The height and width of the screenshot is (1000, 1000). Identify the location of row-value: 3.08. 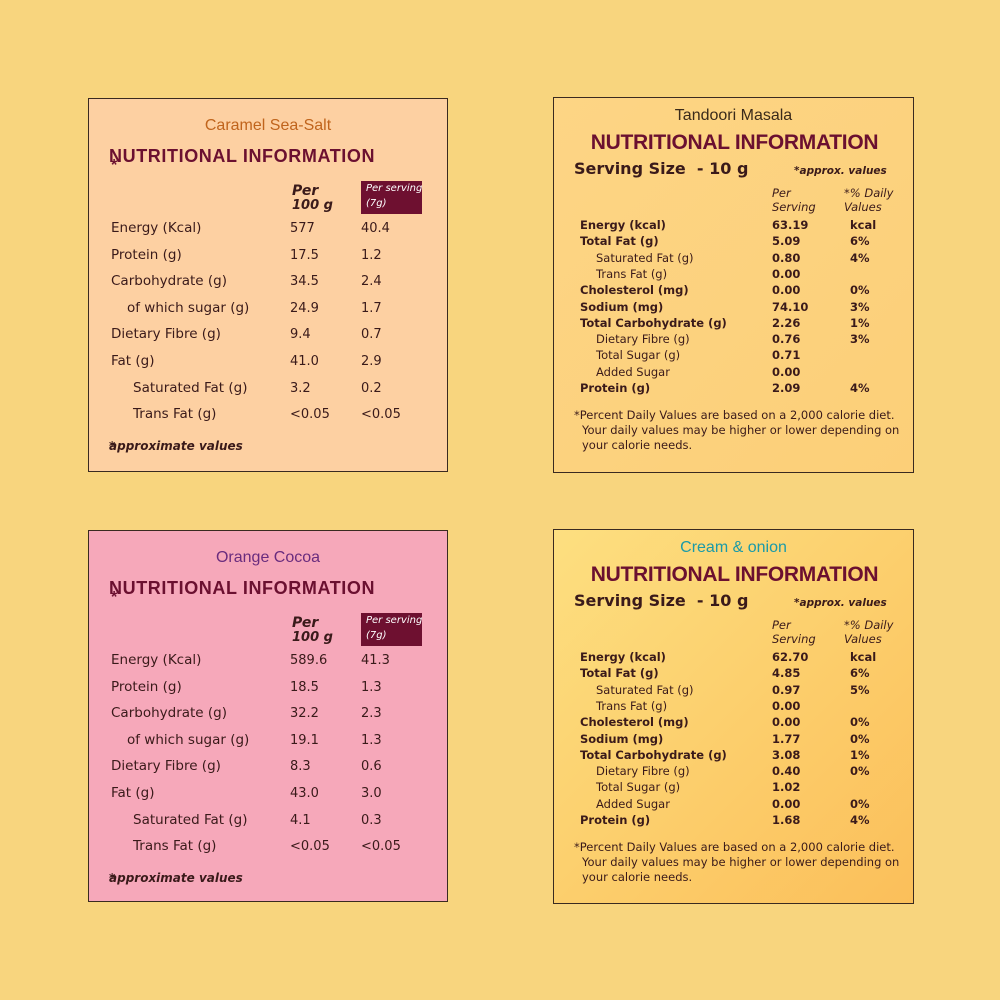
(786, 754).